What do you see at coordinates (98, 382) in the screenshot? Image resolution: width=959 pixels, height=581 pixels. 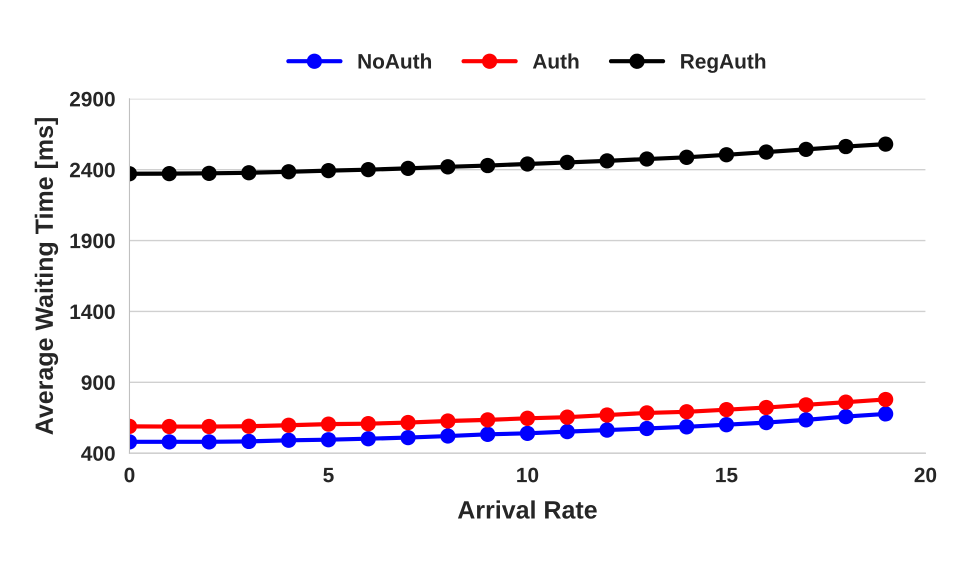 I see `y-tick-label: 900` at bounding box center [98, 382].